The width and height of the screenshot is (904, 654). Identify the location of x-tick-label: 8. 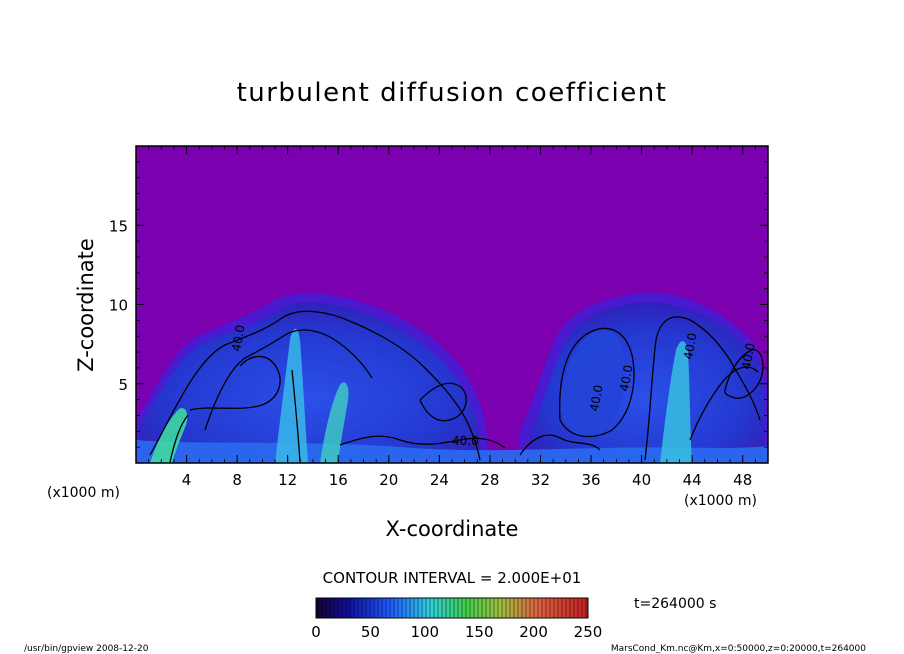
(237, 480).